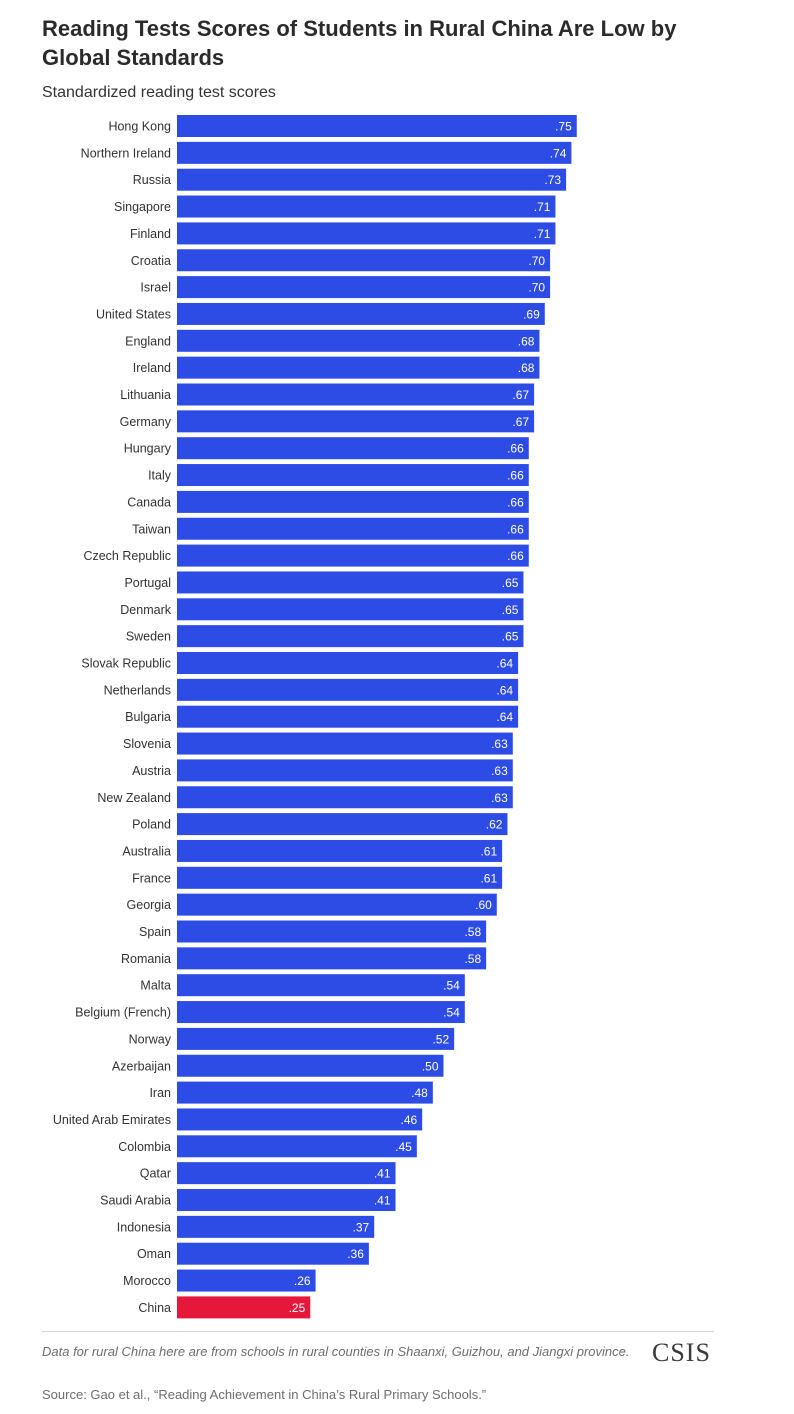  Describe the element at coordinates (148, 341) in the screenshot. I see `category-label: England` at that location.